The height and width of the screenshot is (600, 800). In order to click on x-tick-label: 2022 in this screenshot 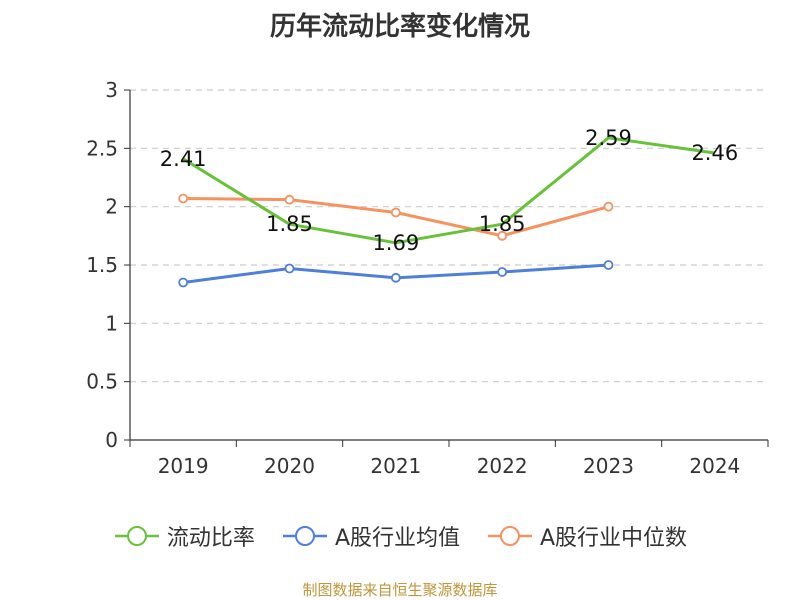, I will do `click(502, 466)`.